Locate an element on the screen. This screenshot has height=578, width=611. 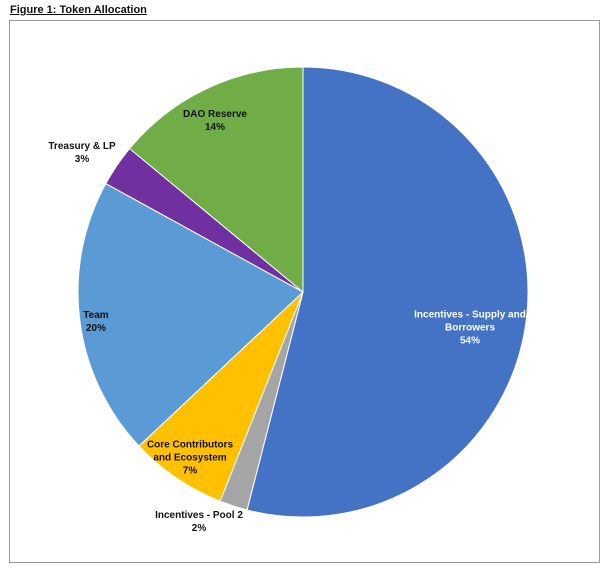
slice-label: DAO Reserve 14% is located at coordinates (215, 121).